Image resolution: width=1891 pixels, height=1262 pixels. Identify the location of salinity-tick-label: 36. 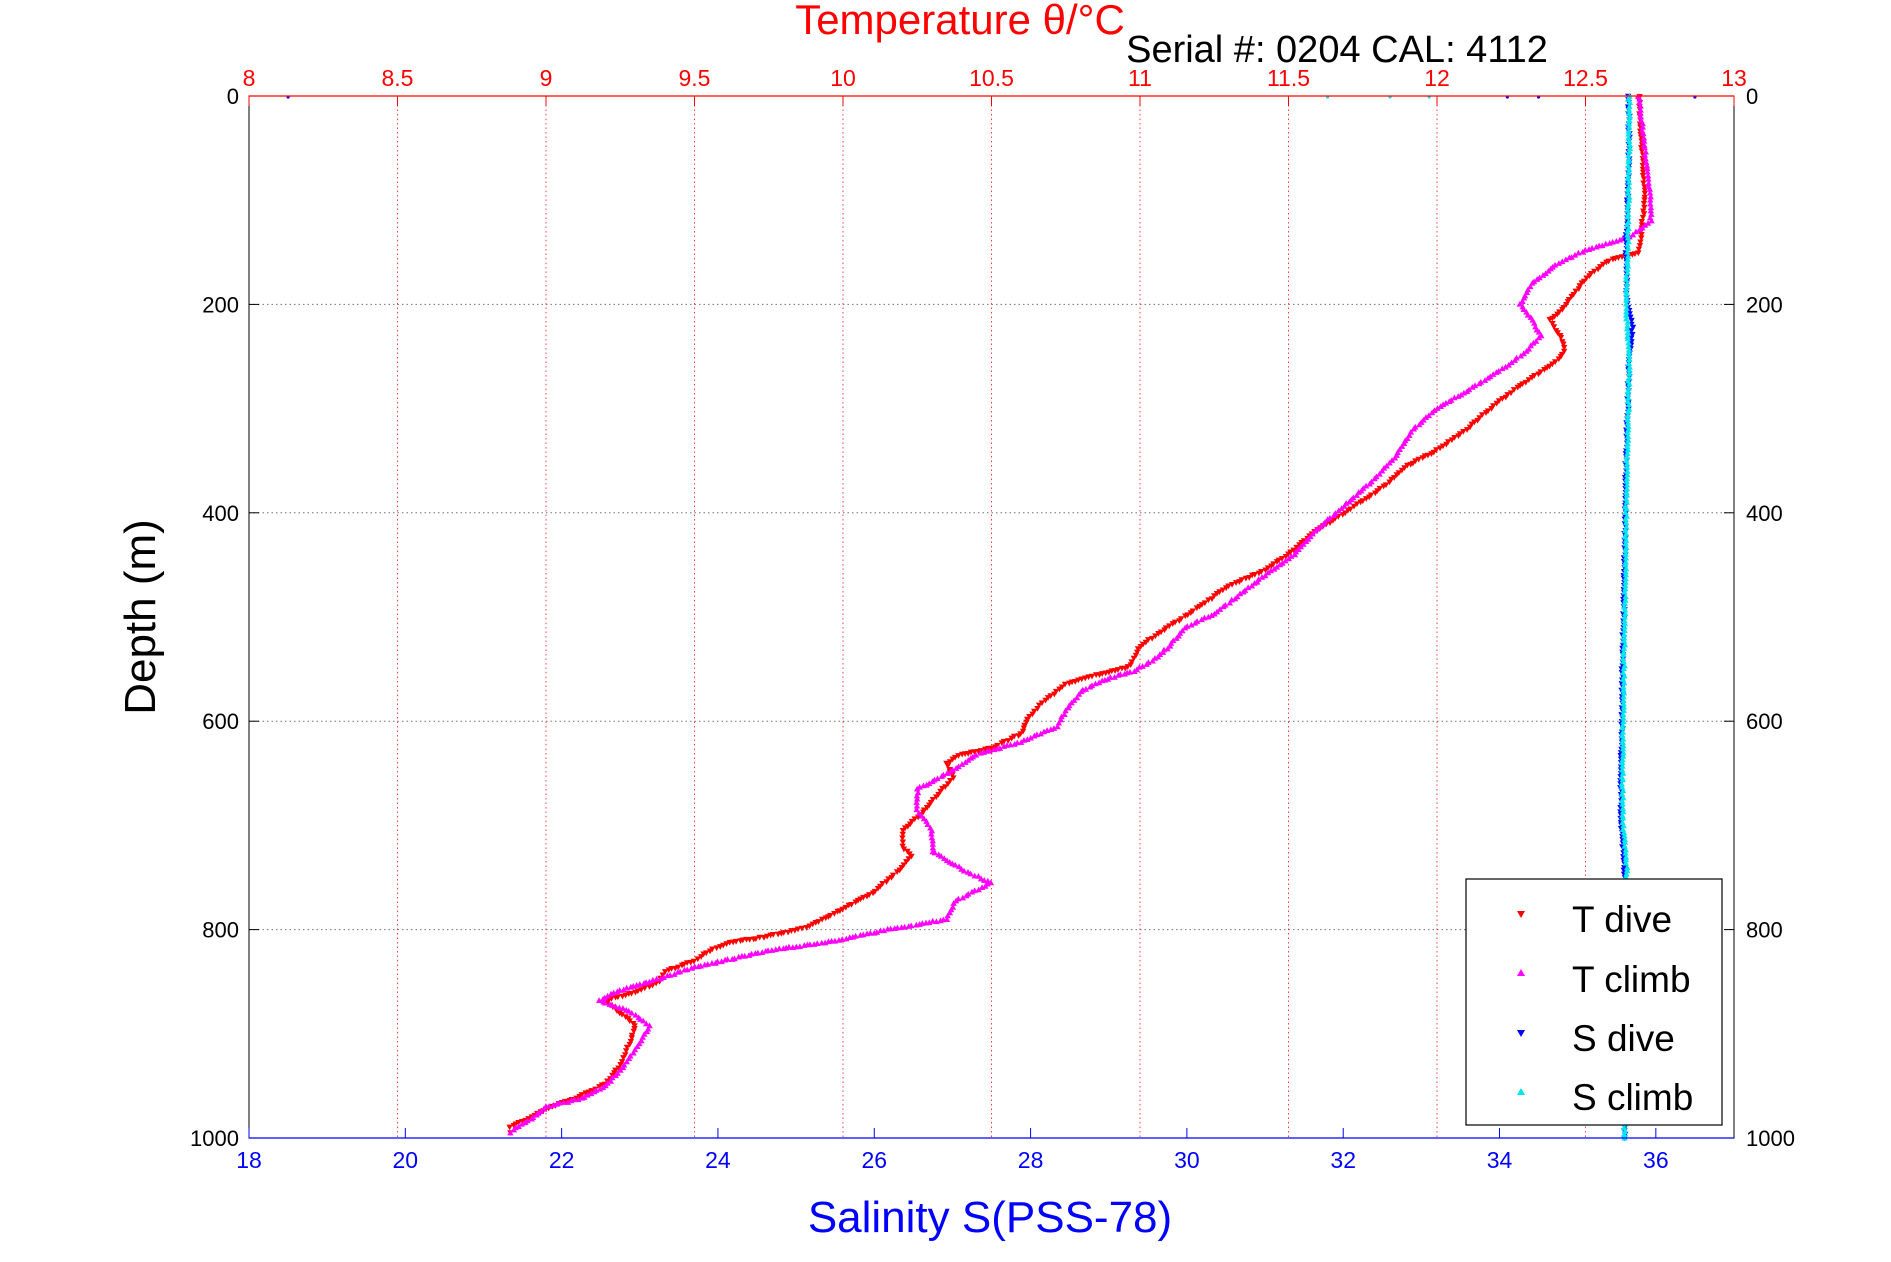
(1656, 1160).